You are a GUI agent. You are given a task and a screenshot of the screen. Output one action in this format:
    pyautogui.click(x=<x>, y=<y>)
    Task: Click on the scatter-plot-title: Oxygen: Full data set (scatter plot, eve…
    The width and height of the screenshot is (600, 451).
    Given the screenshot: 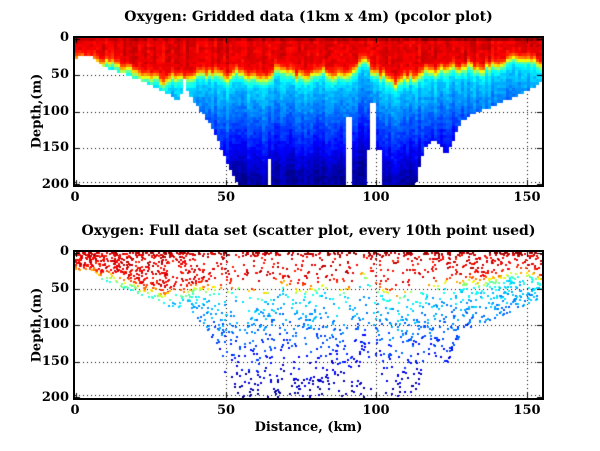 What is the action you would take?
    pyautogui.click(x=308, y=231)
    